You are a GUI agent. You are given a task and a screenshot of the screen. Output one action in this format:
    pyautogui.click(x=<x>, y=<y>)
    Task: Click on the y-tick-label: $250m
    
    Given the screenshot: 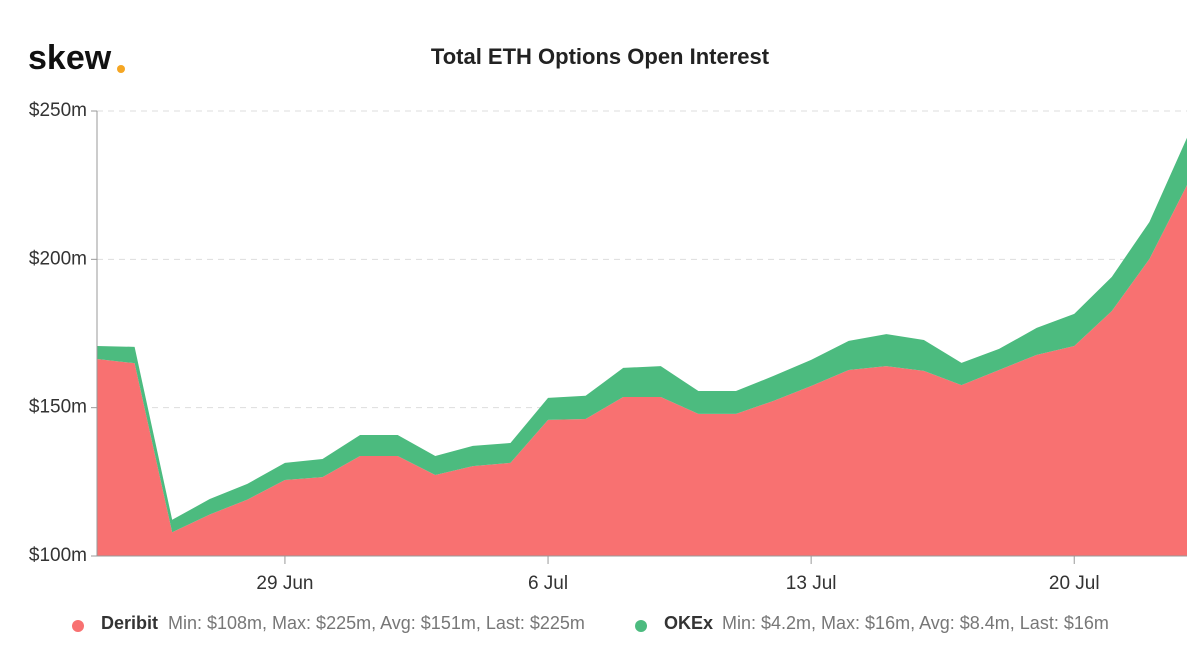 What is the action you would take?
    pyautogui.click(x=58, y=110)
    